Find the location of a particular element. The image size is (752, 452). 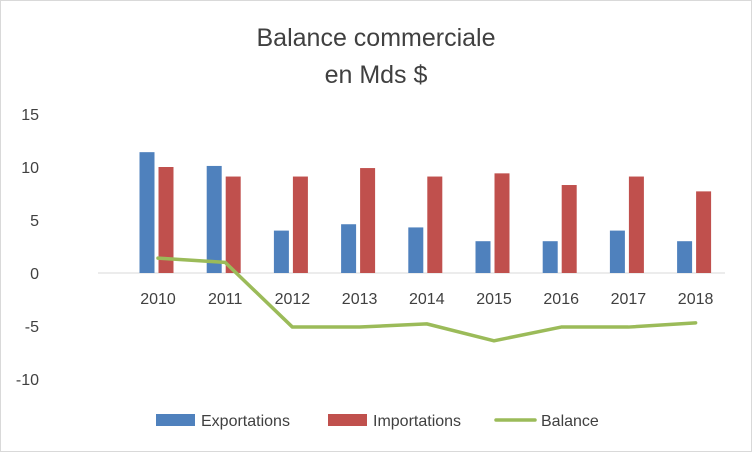

chart-title-line1: Balance commerciale is located at coordinates (376, 38).